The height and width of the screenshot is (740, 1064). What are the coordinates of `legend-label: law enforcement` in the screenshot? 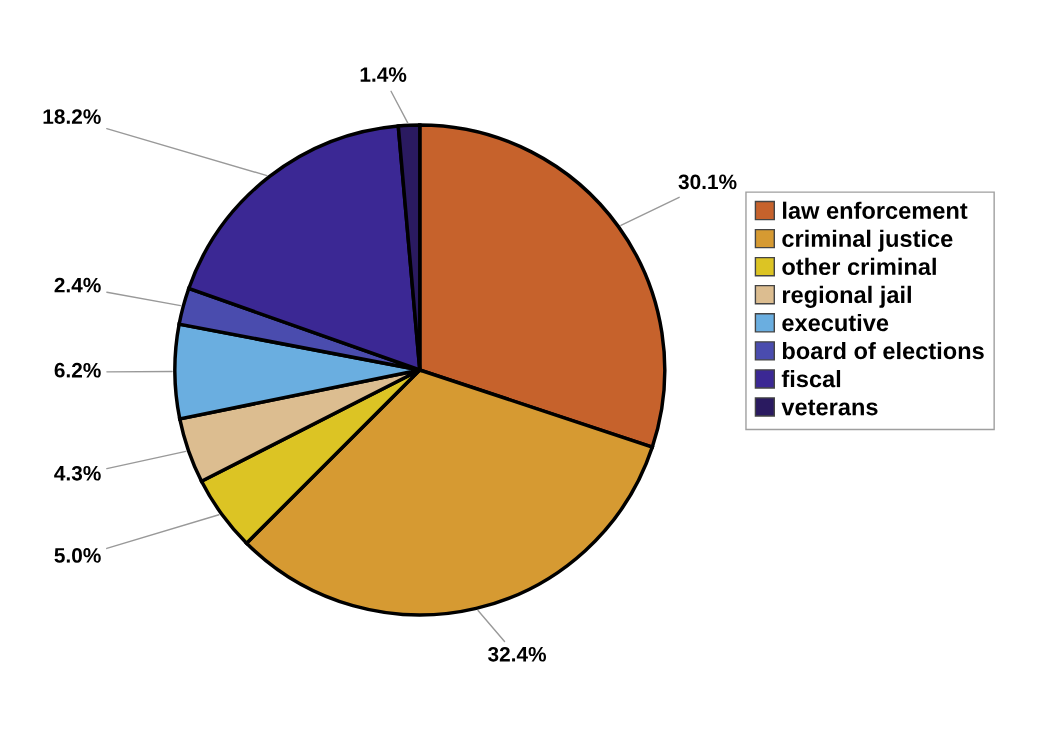 It's located at (875, 210).